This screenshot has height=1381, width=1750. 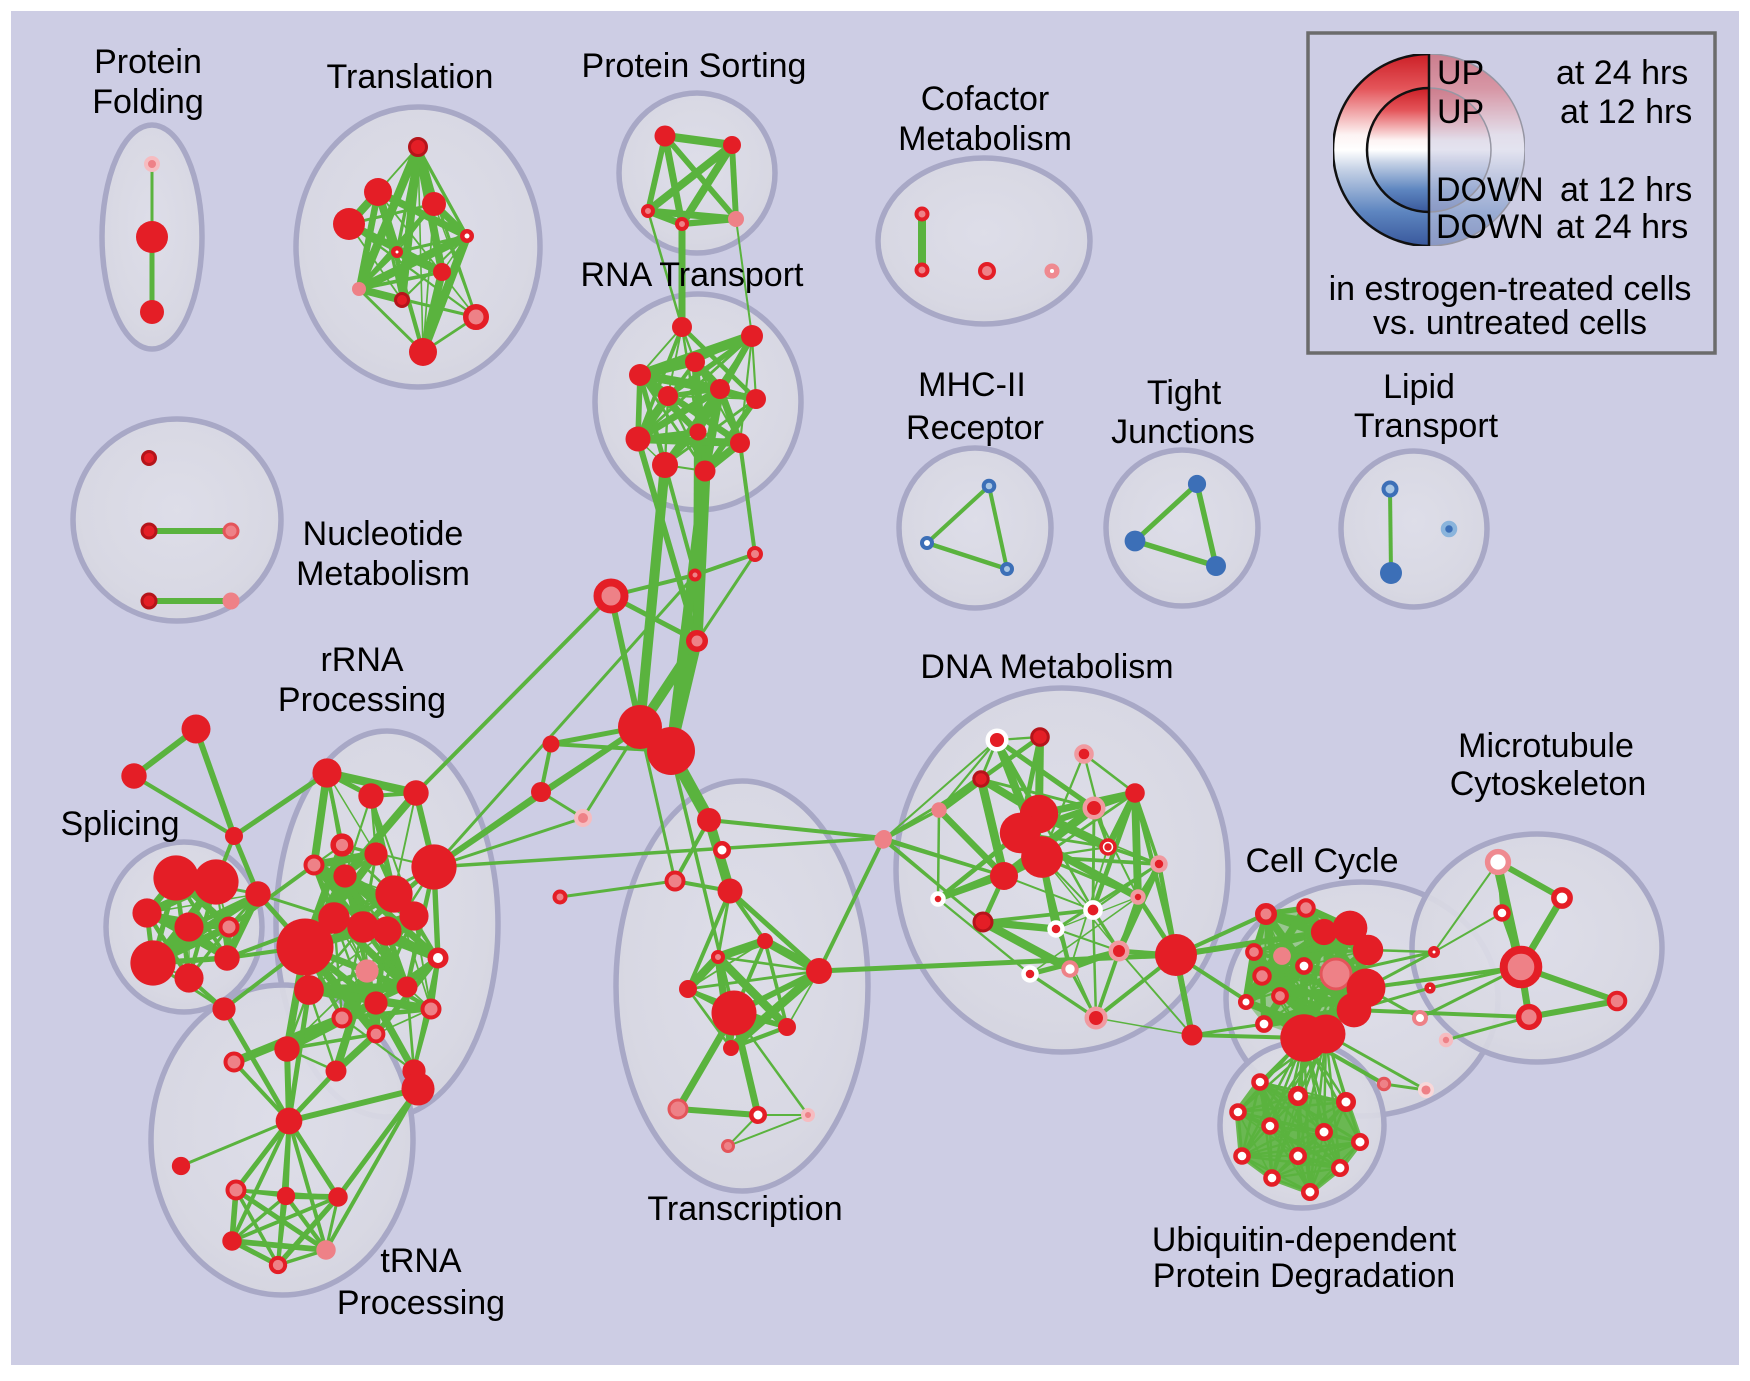 I want to click on svg-text: Tight, so click(x=1184, y=393).